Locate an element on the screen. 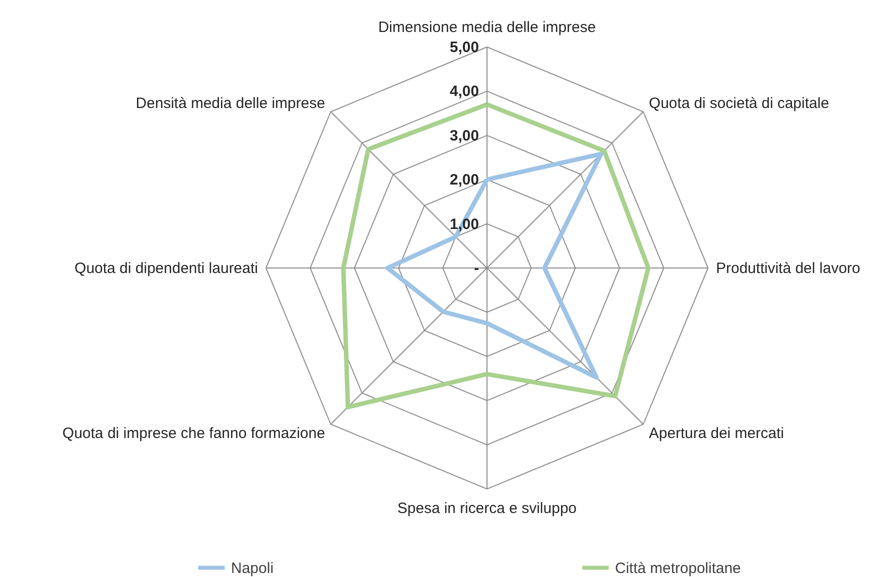 Image resolution: width=888 pixels, height=577 pixels. y-tick-label: - is located at coordinates (476, 268).